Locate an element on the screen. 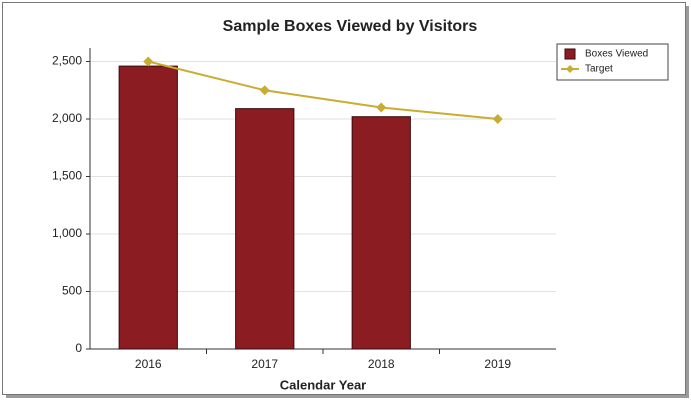 Image resolution: width=691 pixels, height=400 pixels. line is located at coordinates (323, 90).